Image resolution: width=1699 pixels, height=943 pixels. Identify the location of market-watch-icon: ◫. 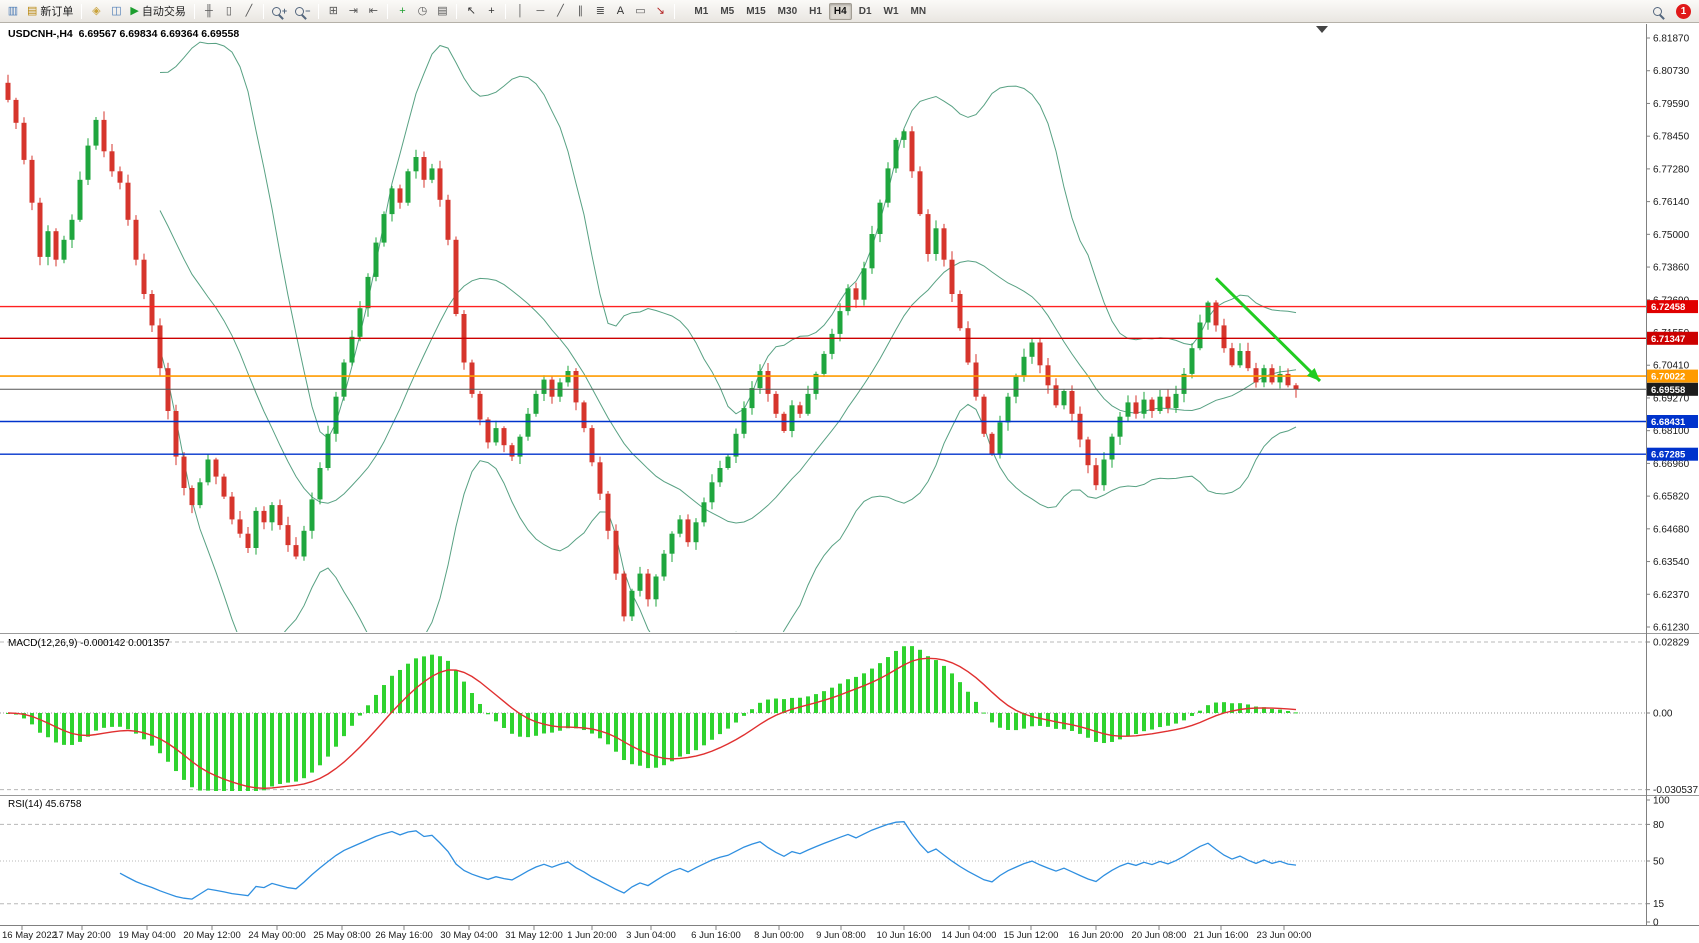
(116, 11).